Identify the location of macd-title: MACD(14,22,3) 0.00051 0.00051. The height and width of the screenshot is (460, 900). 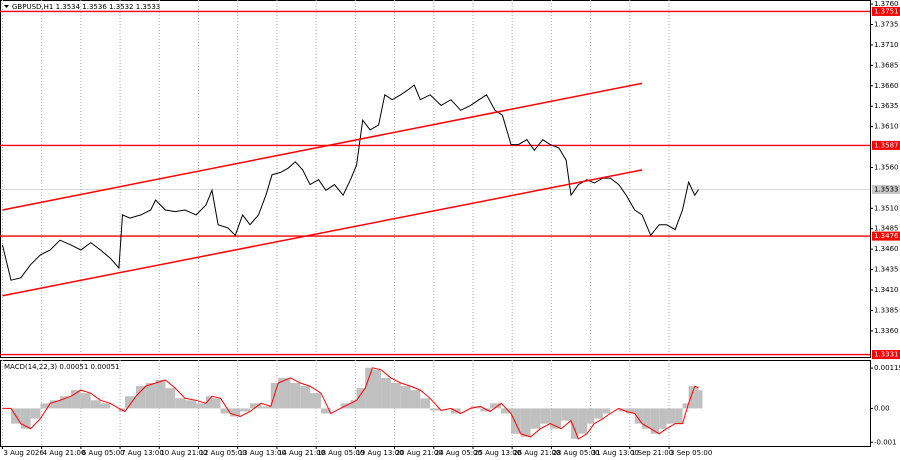
(62, 367).